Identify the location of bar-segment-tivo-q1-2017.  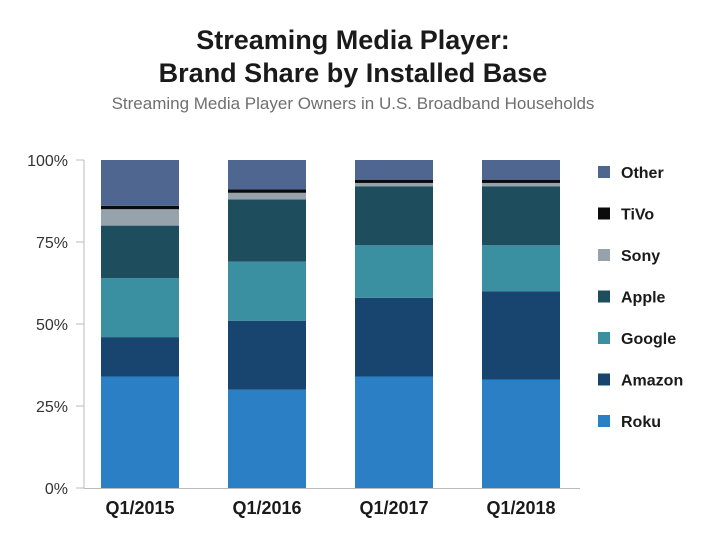
(394, 181).